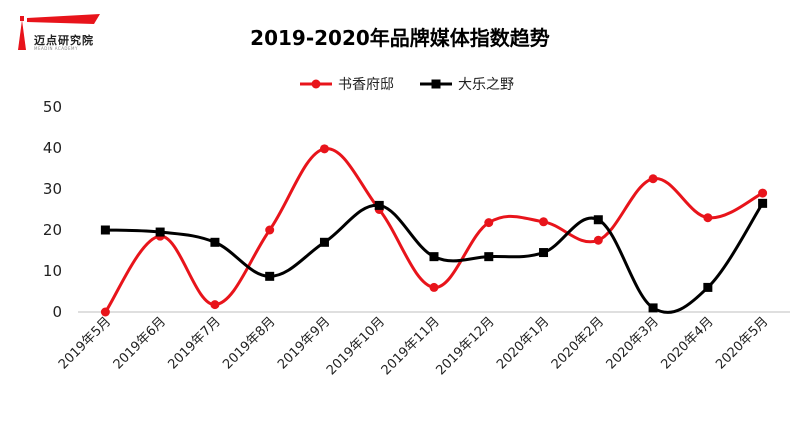 This screenshot has height=425, width=800. I want to click on logo-lighthouse-icon, so click(59, 32).